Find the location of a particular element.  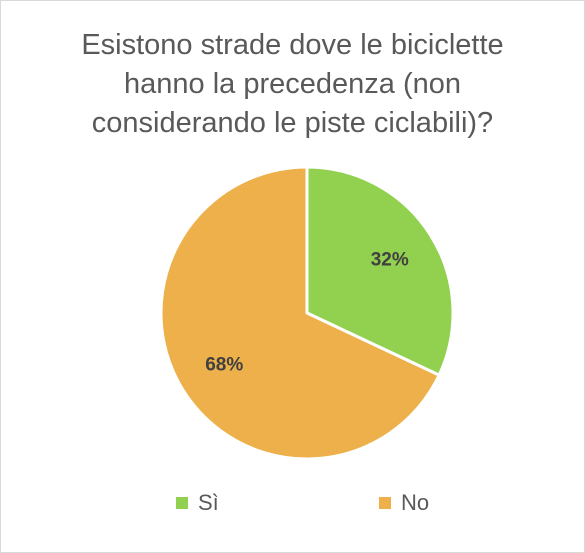

legend-label-no: No is located at coordinates (415, 502).